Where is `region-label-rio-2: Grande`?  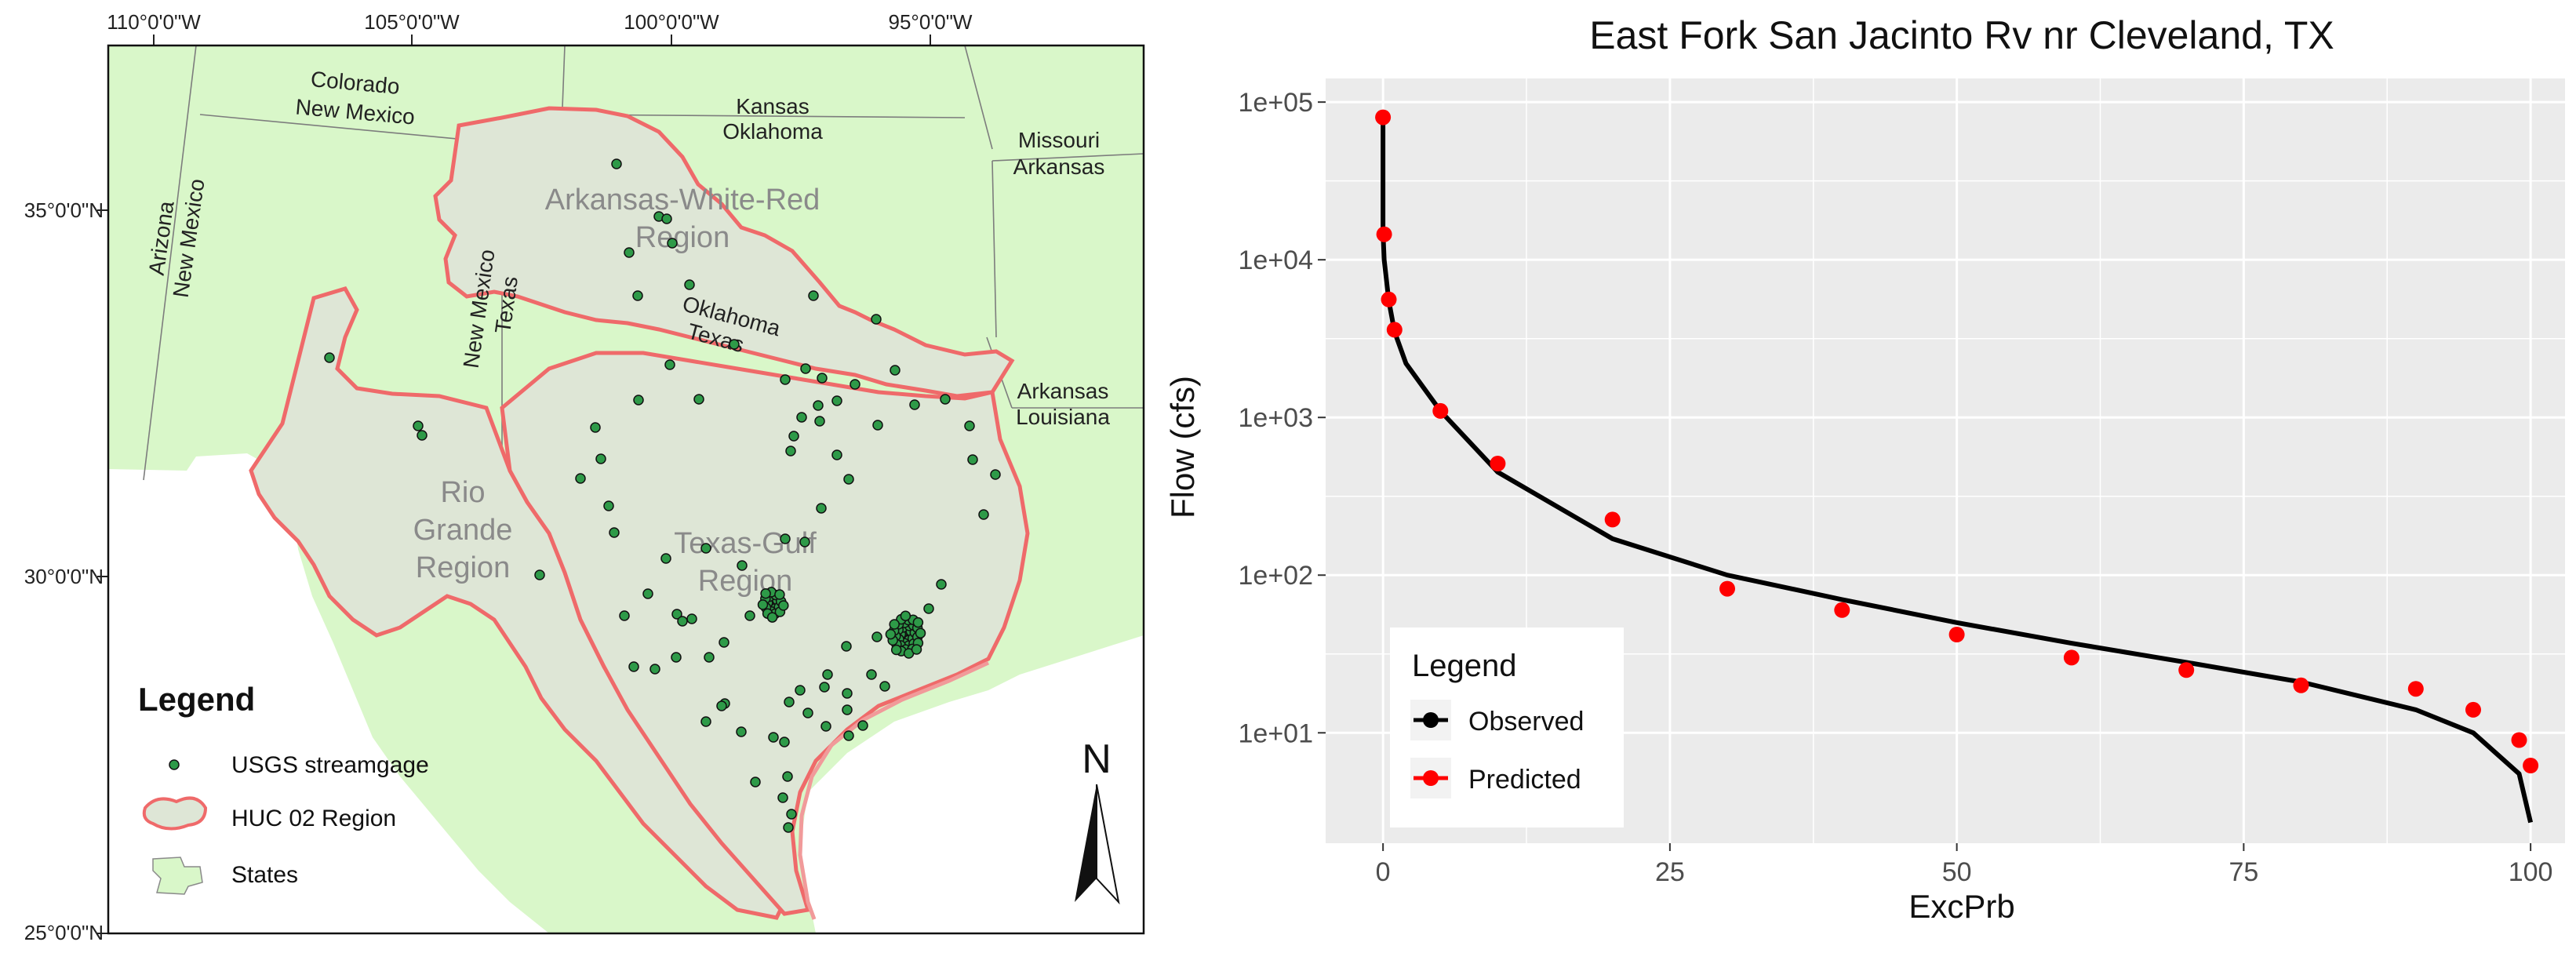
region-label-rio-2: Grande is located at coordinates (463, 530).